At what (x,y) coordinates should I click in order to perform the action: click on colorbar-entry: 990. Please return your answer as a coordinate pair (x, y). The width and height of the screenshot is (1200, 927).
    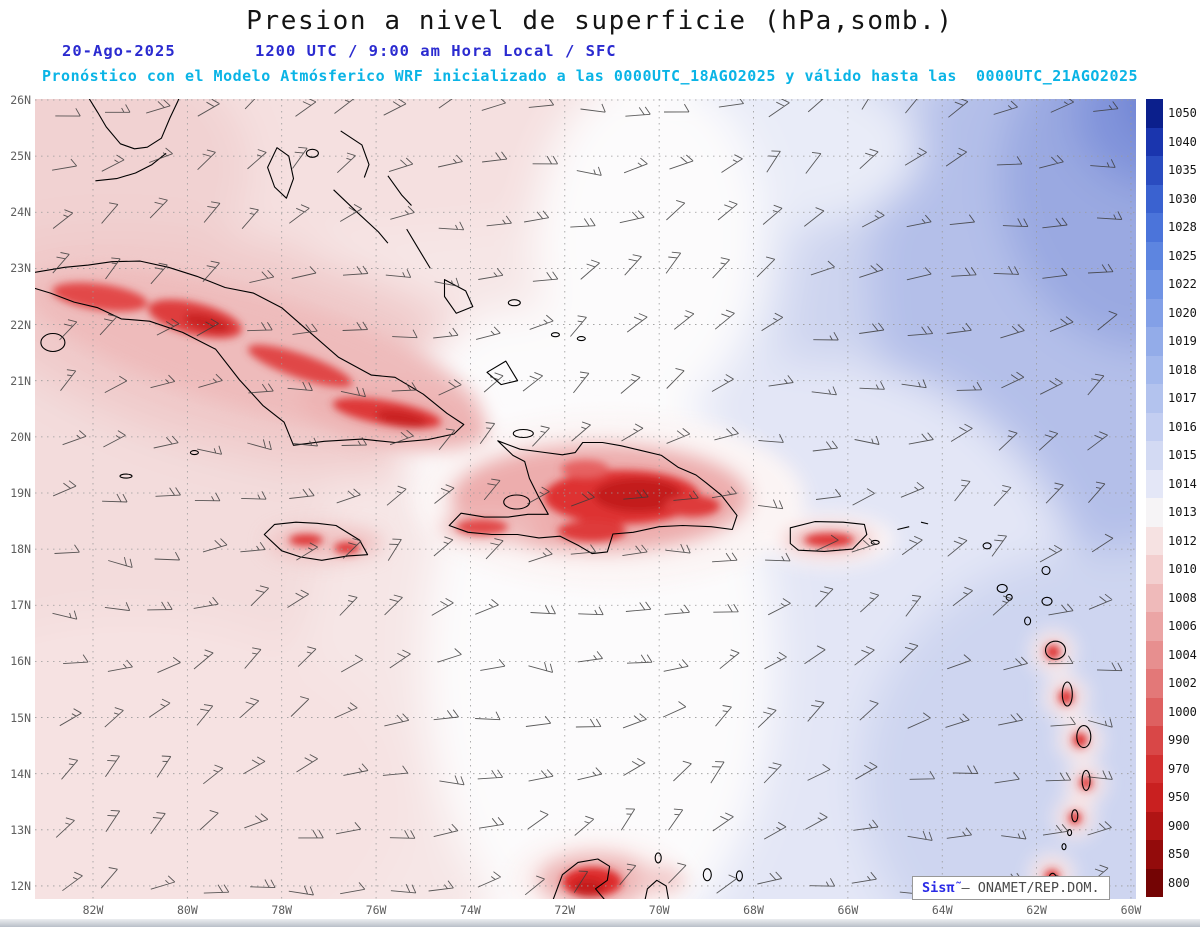
    Looking at the image, I should click on (1171, 740).